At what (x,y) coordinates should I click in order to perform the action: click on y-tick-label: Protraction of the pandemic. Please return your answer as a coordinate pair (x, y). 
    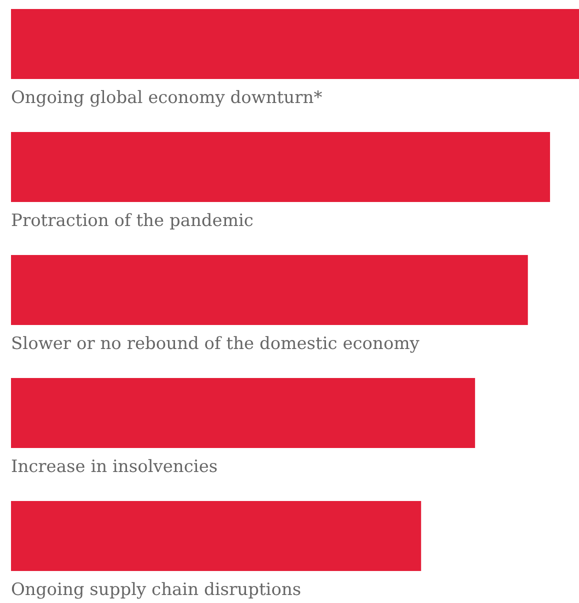
    Looking at the image, I should click on (132, 221).